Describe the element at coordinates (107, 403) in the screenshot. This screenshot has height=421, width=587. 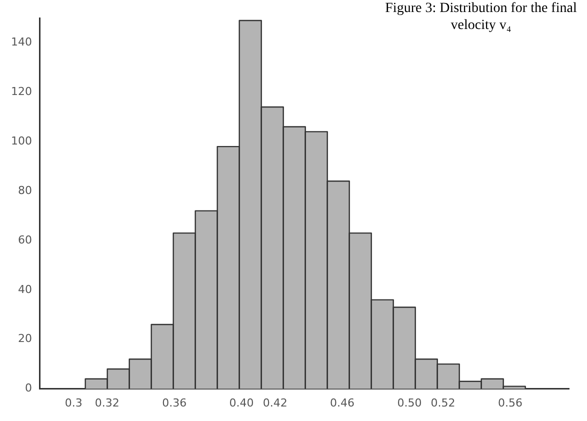
I see `x-tick-label: 0.32` at that location.